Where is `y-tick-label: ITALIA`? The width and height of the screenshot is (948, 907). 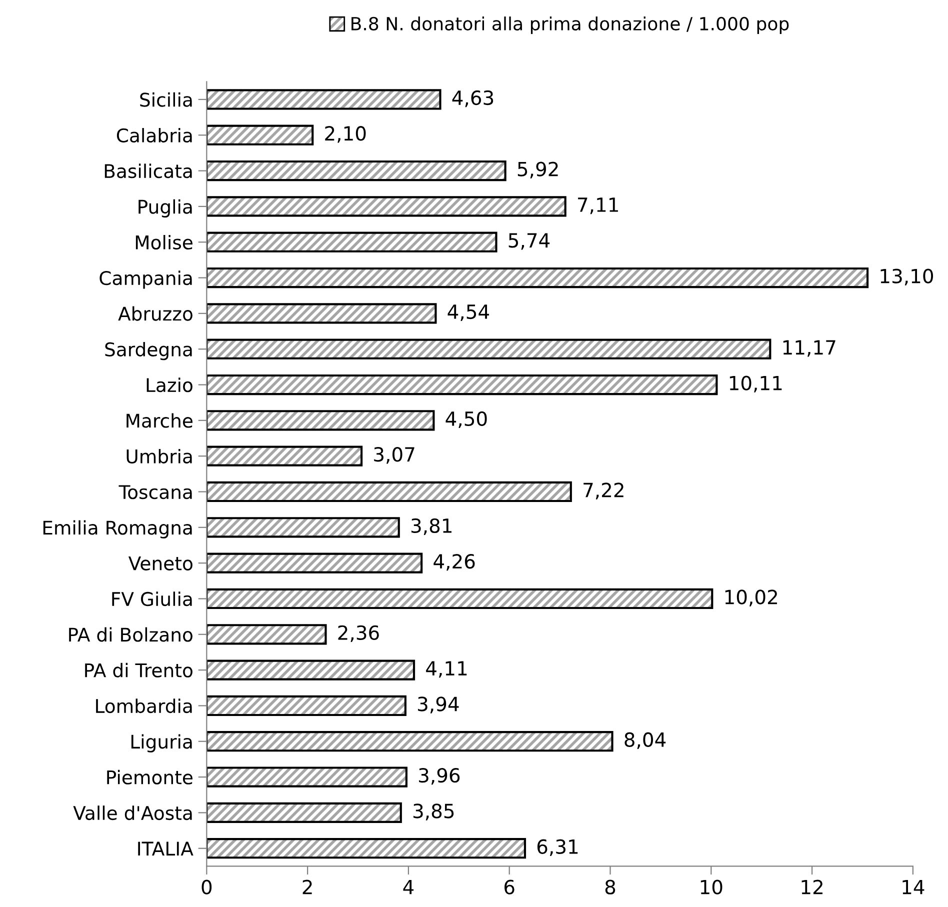 y-tick-label: ITALIA is located at coordinates (166, 849).